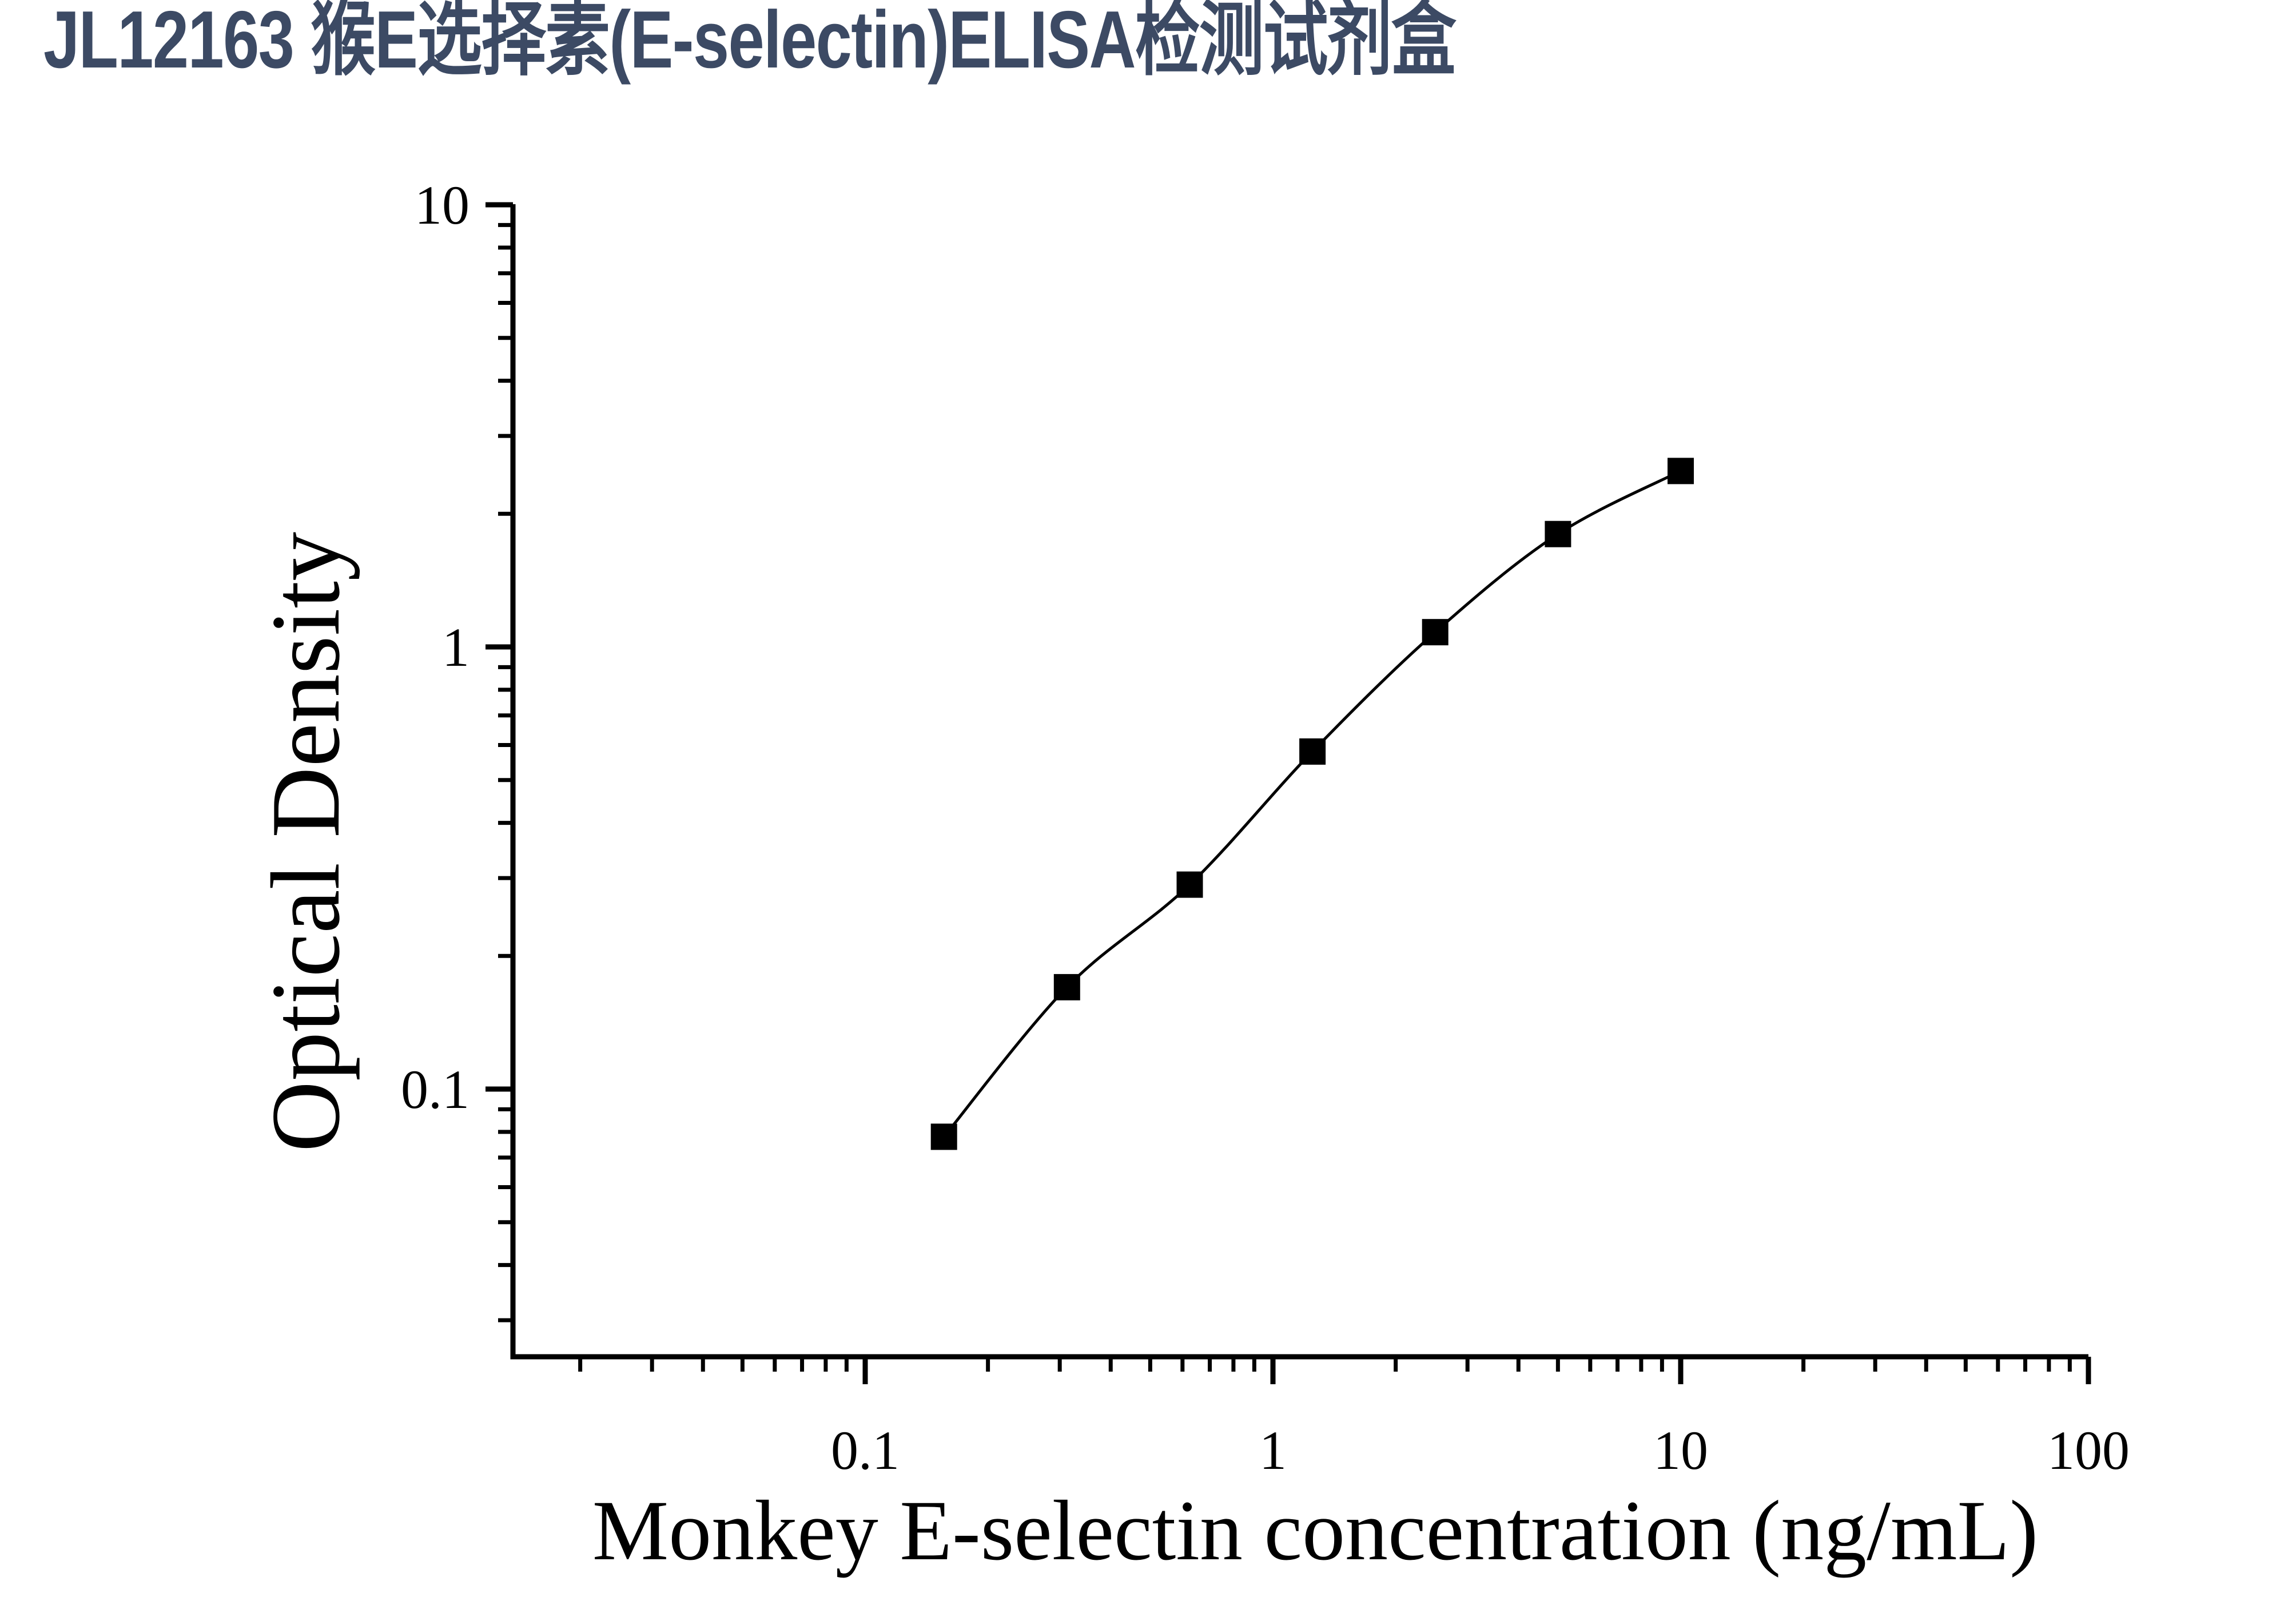  What do you see at coordinates (435, 1089) in the screenshot?
I see `y-tick-label: 0.1` at bounding box center [435, 1089].